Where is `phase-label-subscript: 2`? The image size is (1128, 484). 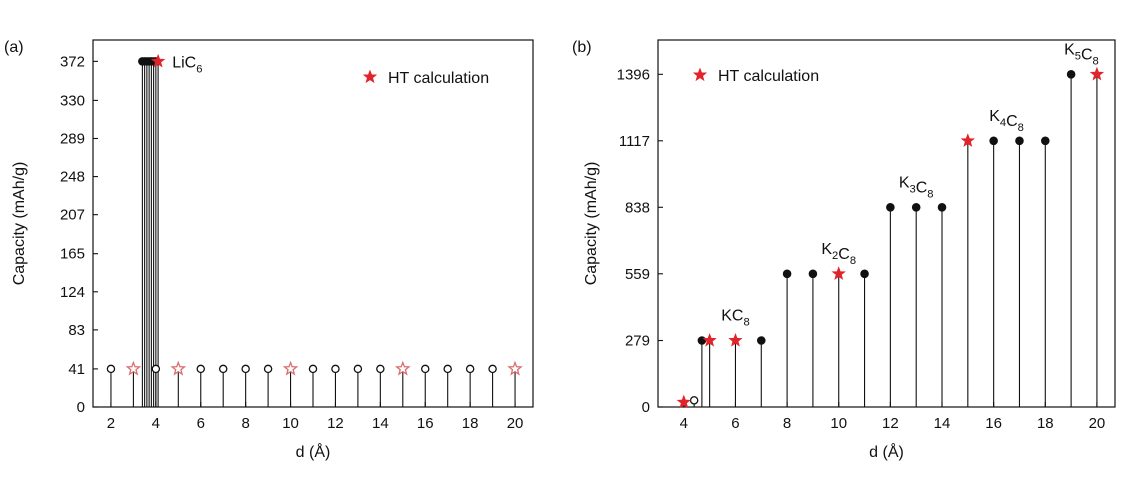 phase-label-subscript: 2 is located at coordinates (835, 256).